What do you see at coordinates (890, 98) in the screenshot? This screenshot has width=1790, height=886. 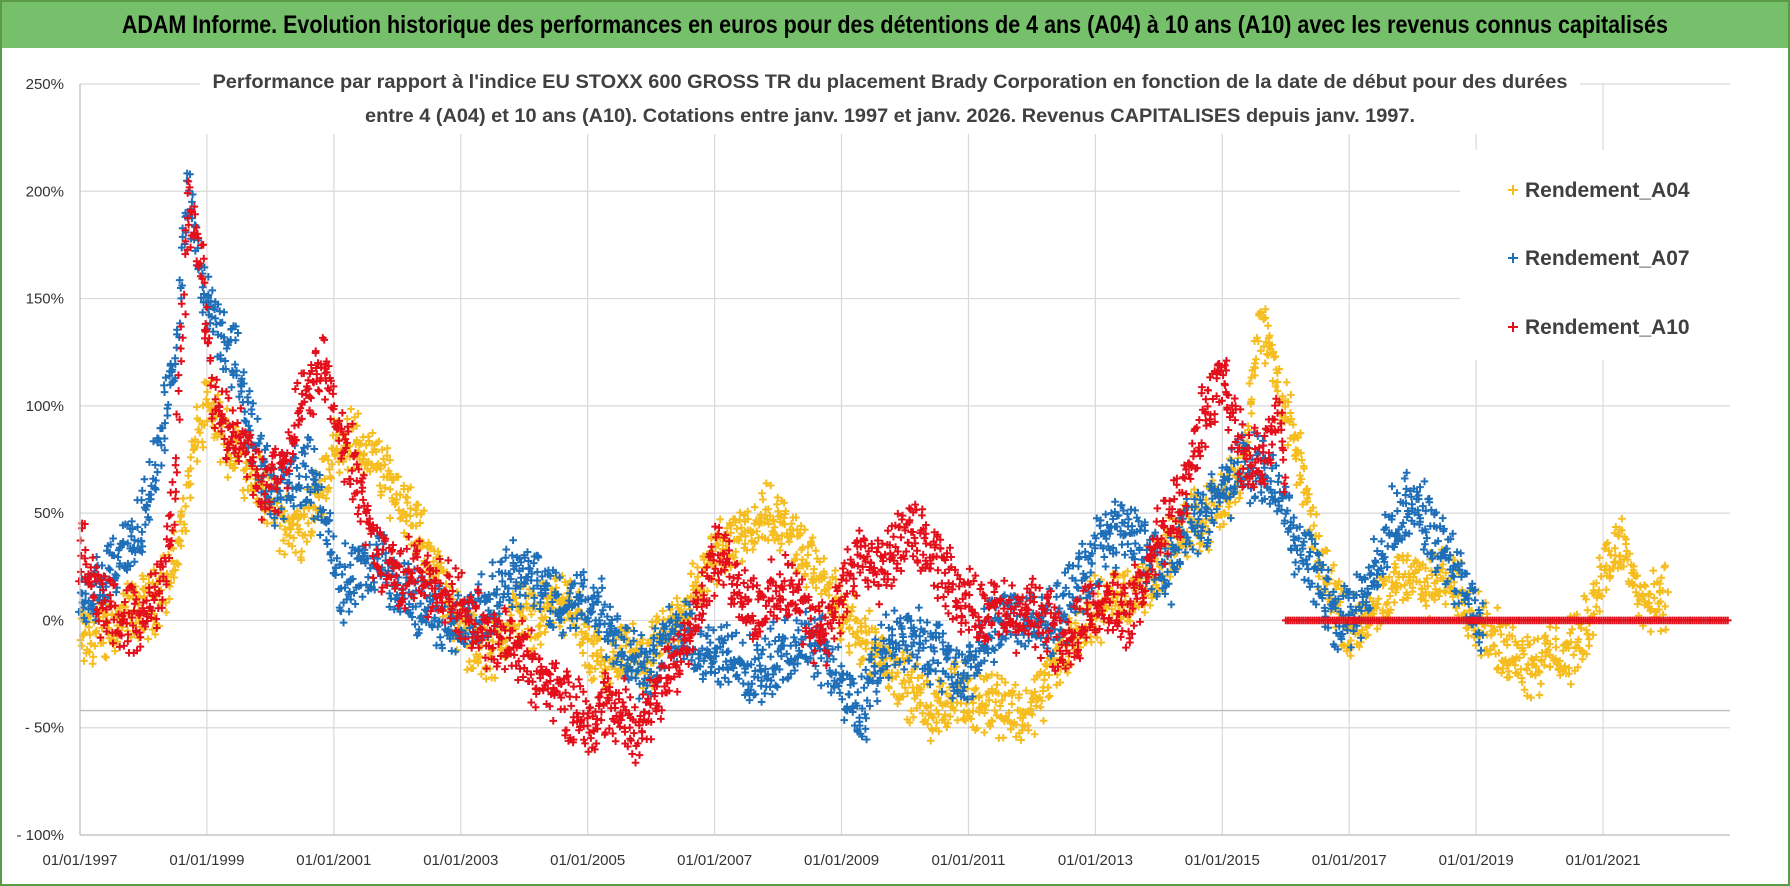 I see `title-background` at bounding box center [890, 98].